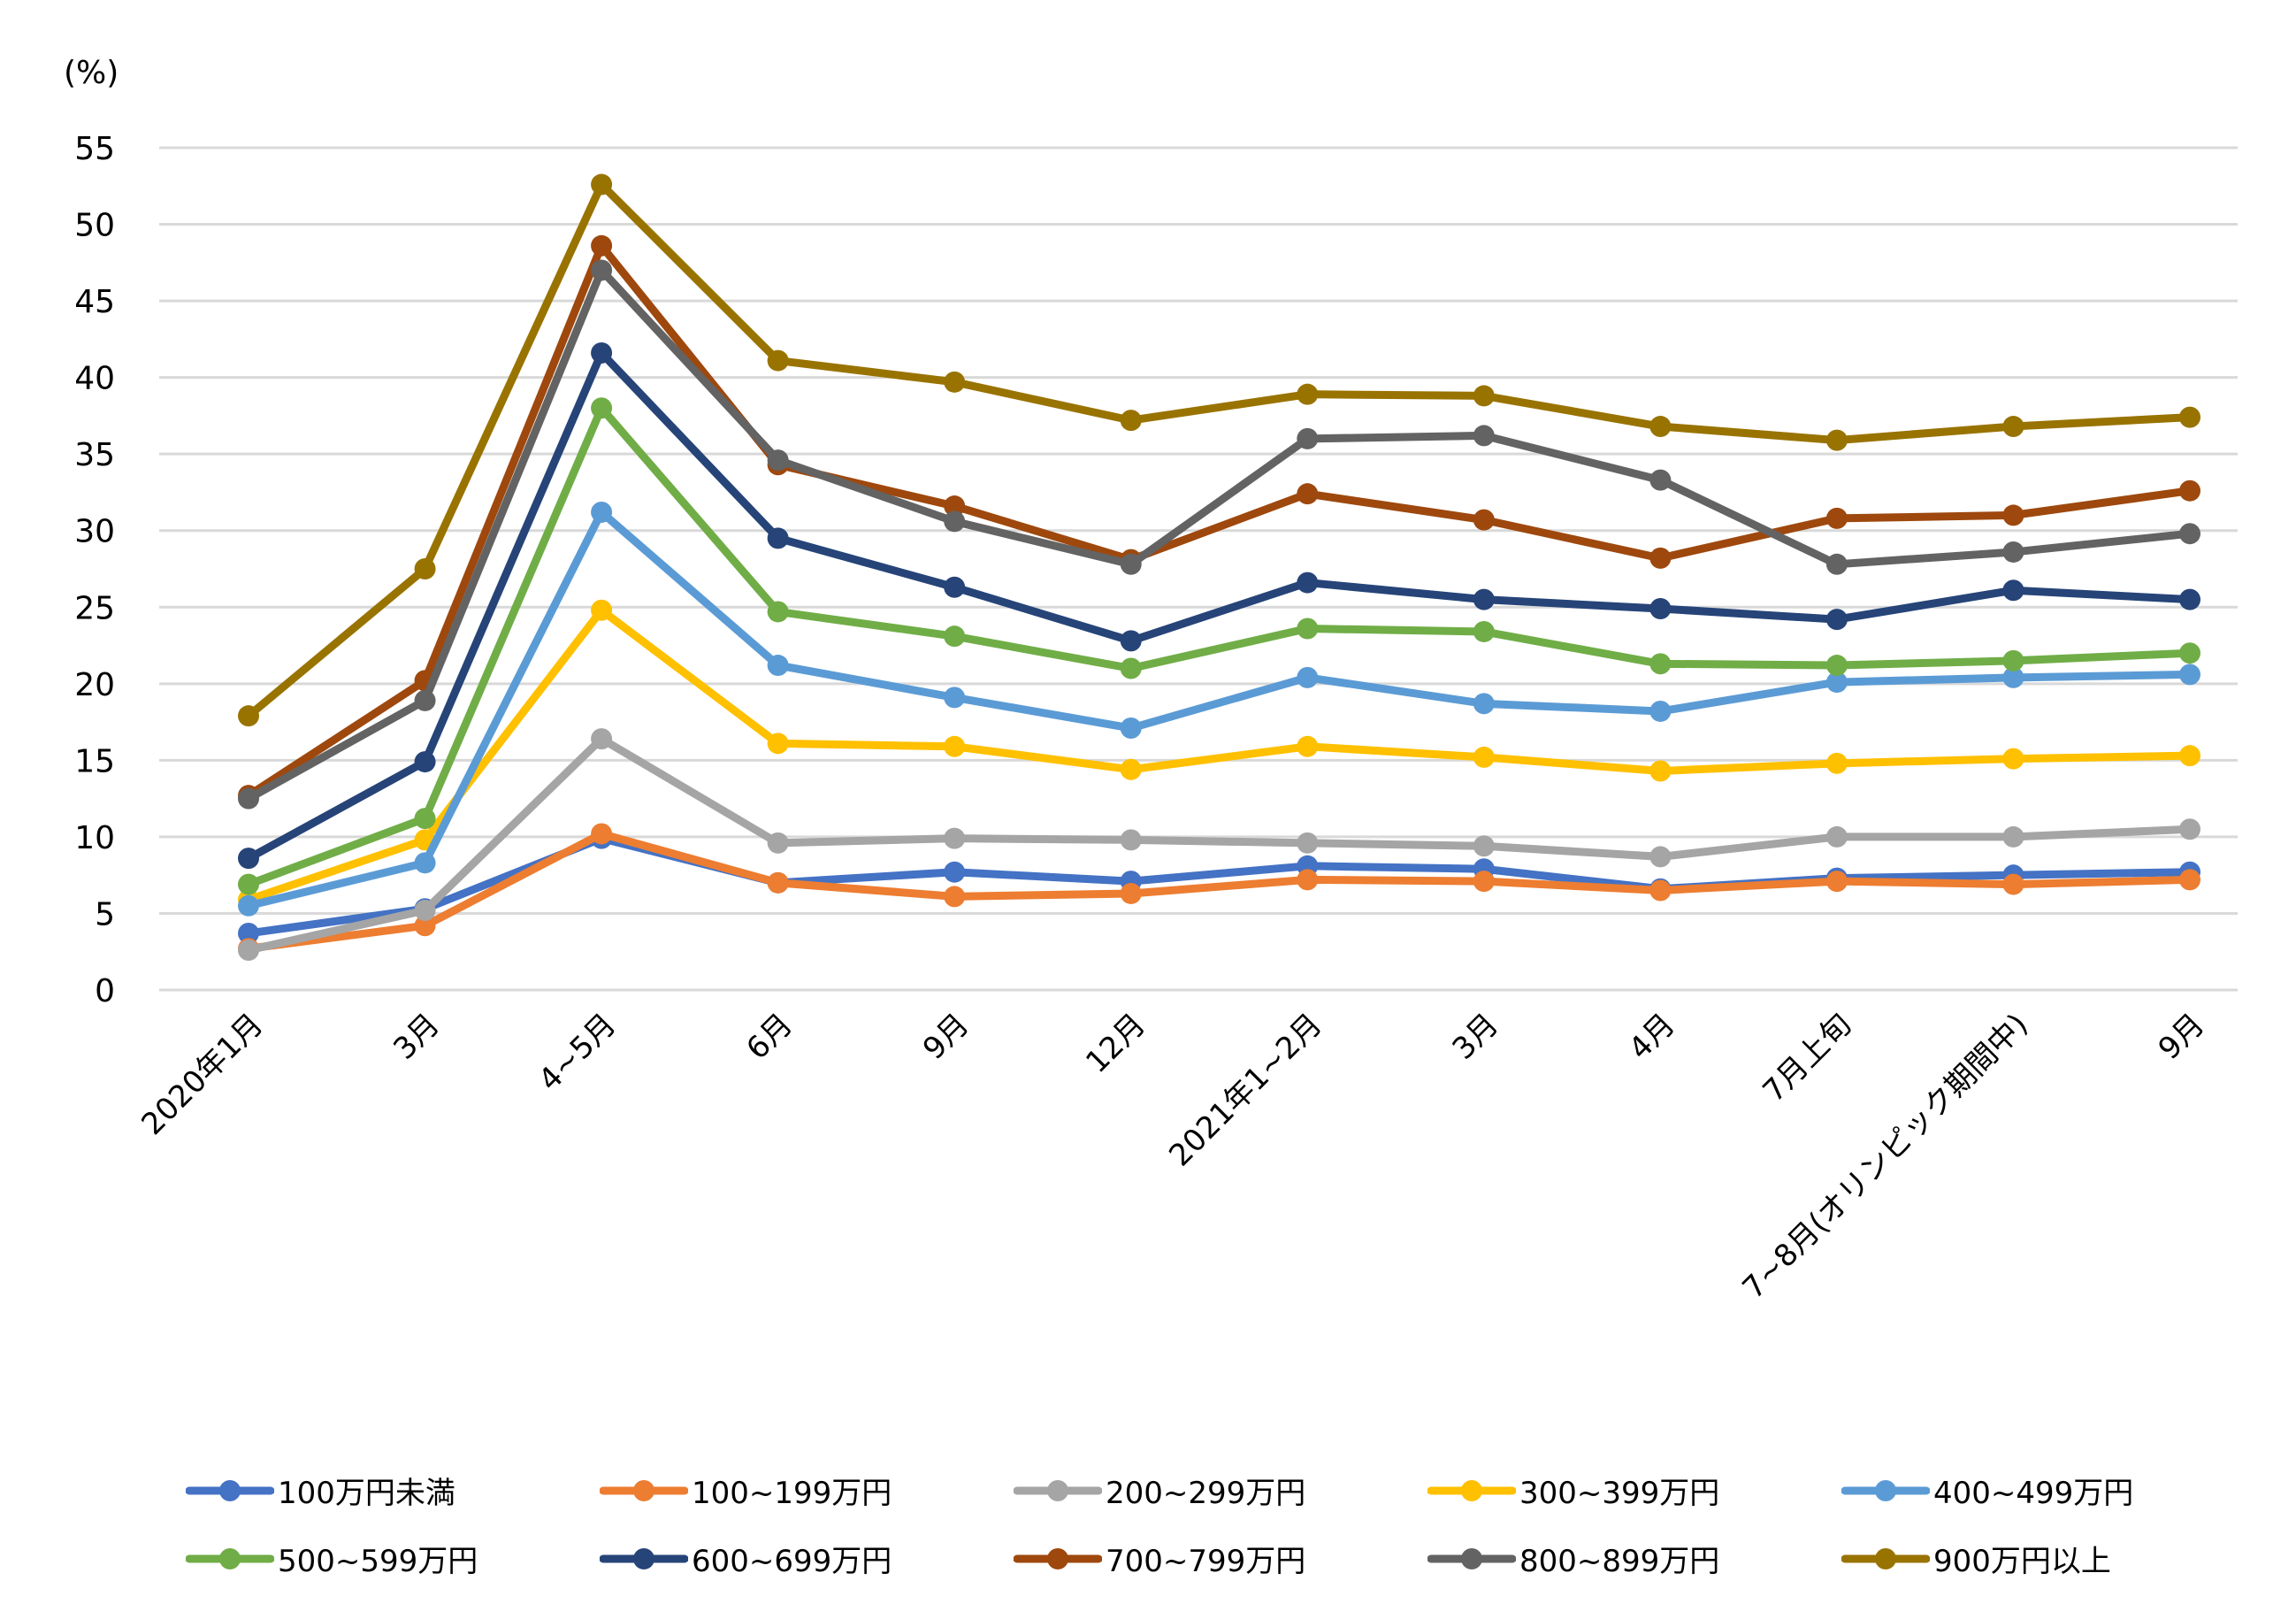 The image size is (2296, 1619). I want to click on x-tick-label: 7~8月(オリンピック期間中), so click(1885, 1157).